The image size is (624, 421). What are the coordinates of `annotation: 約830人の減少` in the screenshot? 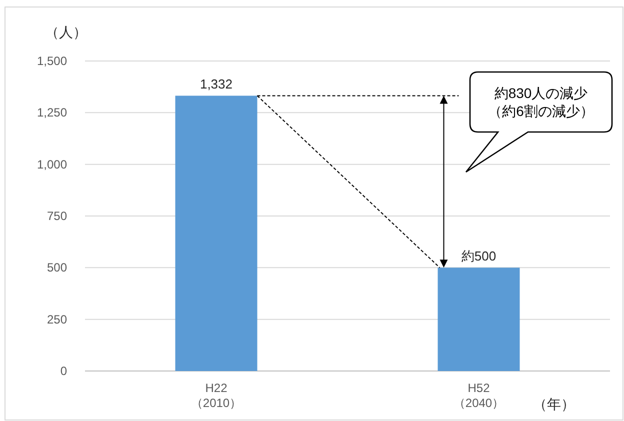 It's located at (541, 93).